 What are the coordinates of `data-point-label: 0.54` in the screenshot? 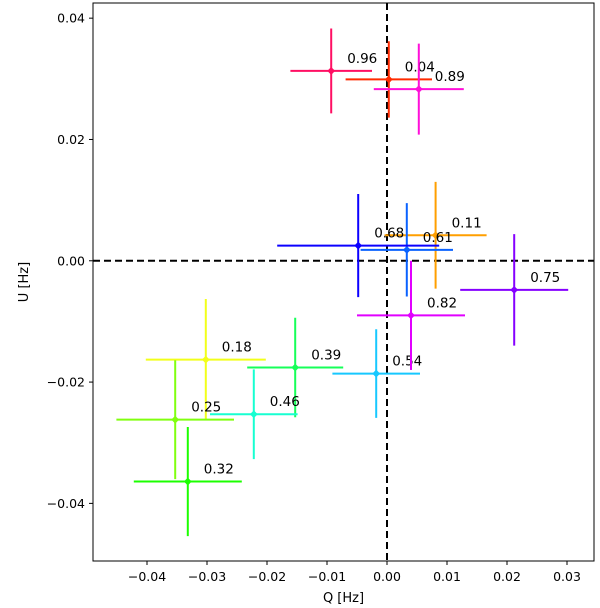 It's located at (407, 362).